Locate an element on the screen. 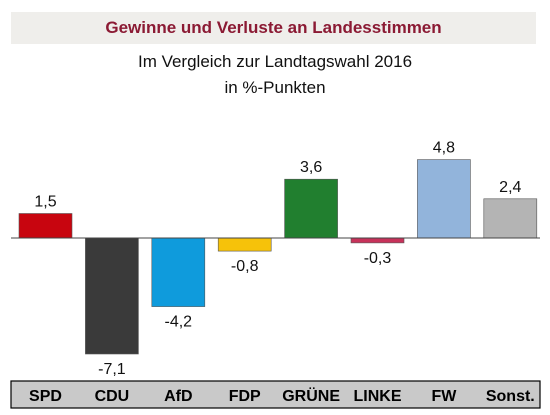 This screenshot has width=550, height=415. bar-grne is located at coordinates (311, 208).